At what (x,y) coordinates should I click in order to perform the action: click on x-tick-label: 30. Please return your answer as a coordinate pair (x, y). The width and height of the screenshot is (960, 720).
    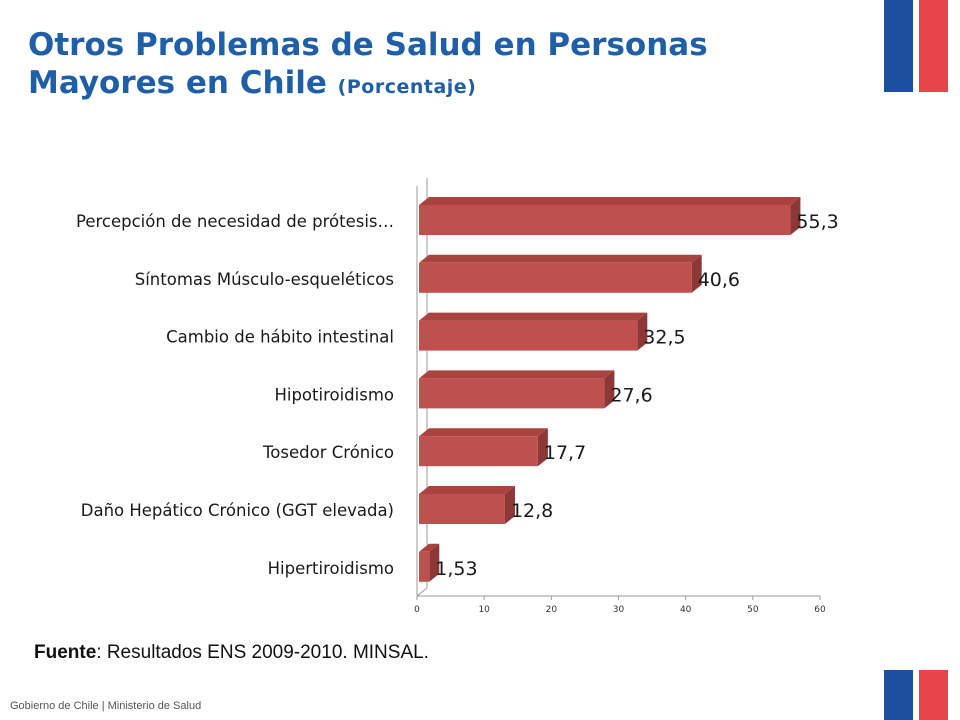
    Looking at the image, I should click on (619, 610).